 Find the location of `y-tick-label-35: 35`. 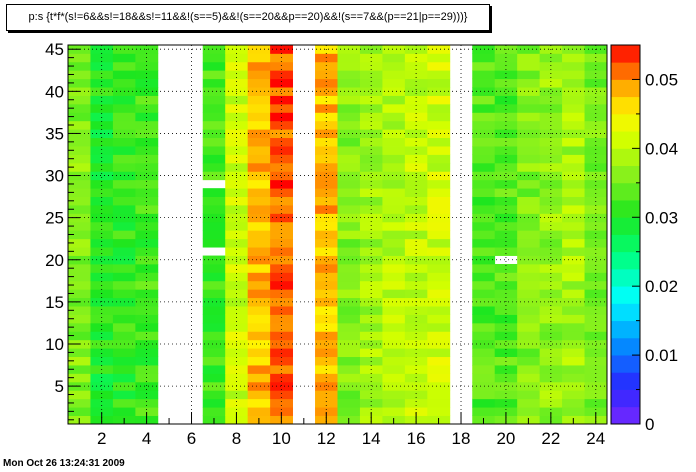

y-tick-label-35: 35 is located at coordinates (54, 133).